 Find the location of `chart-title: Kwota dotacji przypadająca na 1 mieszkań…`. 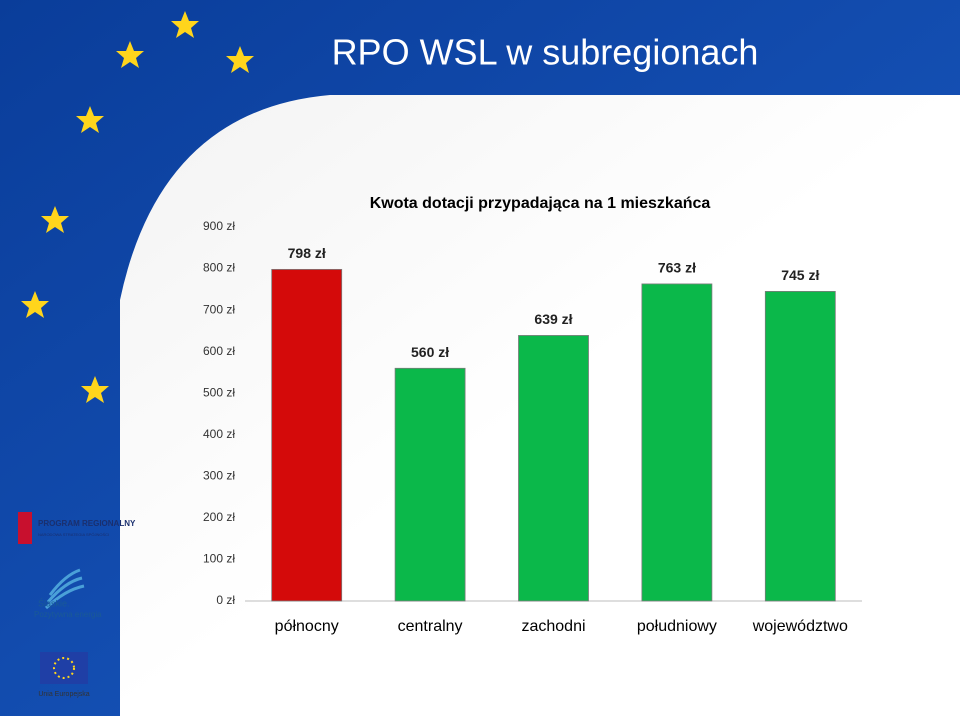

chart-title: Kwota dotacji przypadająca na 1 mieszkań… is located at coordinates (540, 203).